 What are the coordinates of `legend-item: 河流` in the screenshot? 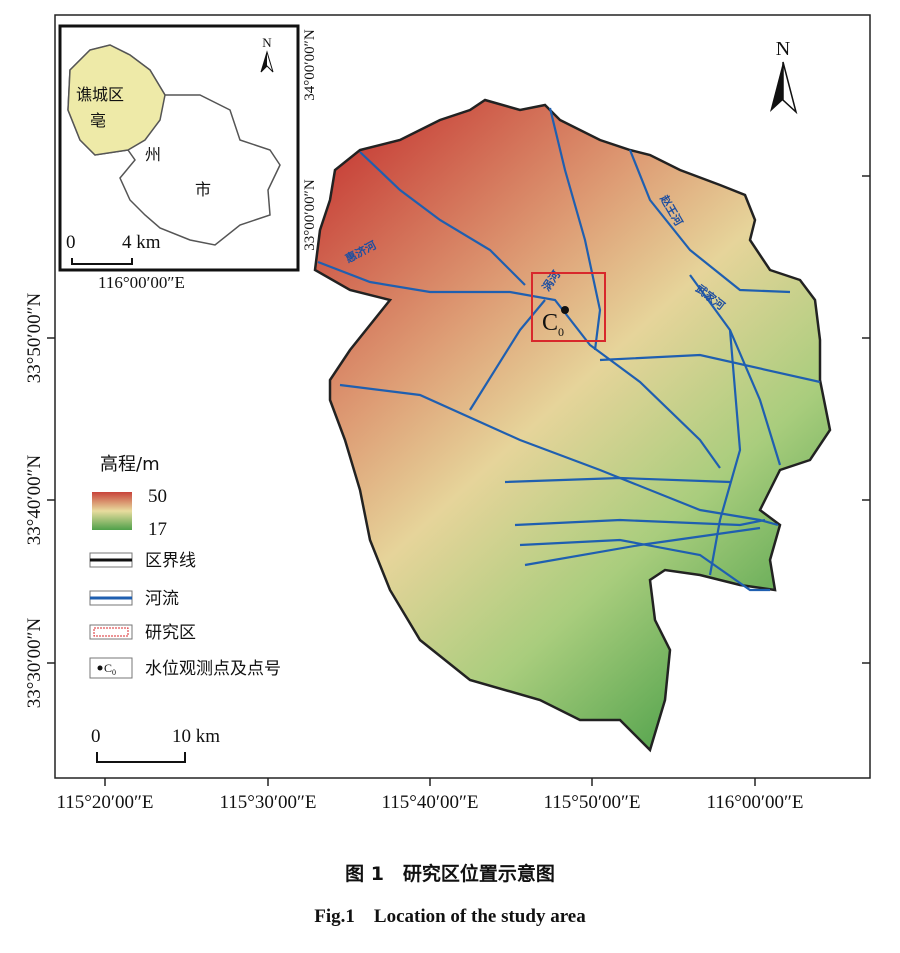 It's located at (162, 599).